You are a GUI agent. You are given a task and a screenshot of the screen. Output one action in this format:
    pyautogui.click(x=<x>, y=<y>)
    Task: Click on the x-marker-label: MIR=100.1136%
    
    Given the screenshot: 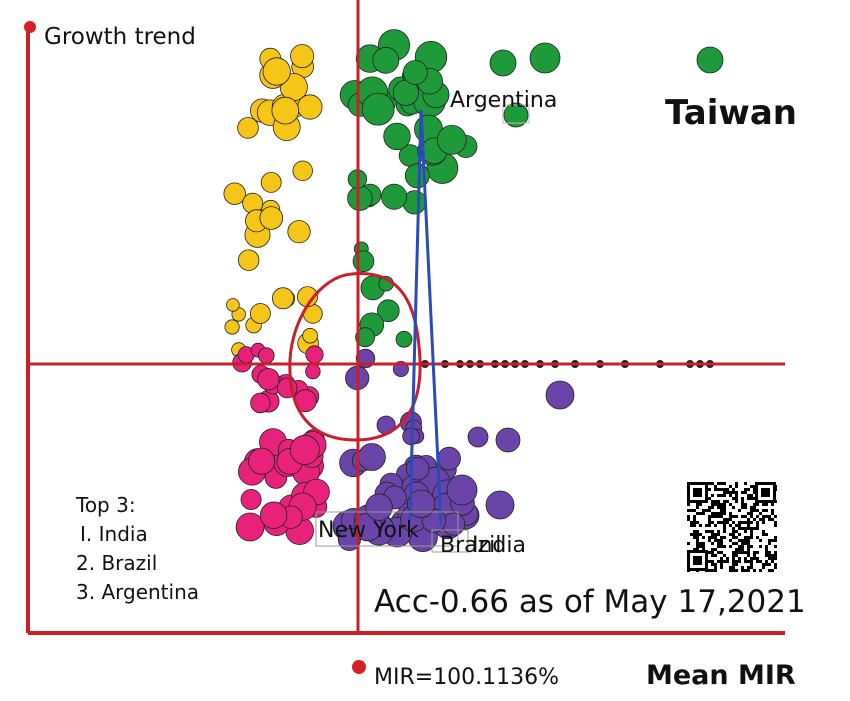 What is the action you would take?
    pyautogui.click(x=466, y=677)
    